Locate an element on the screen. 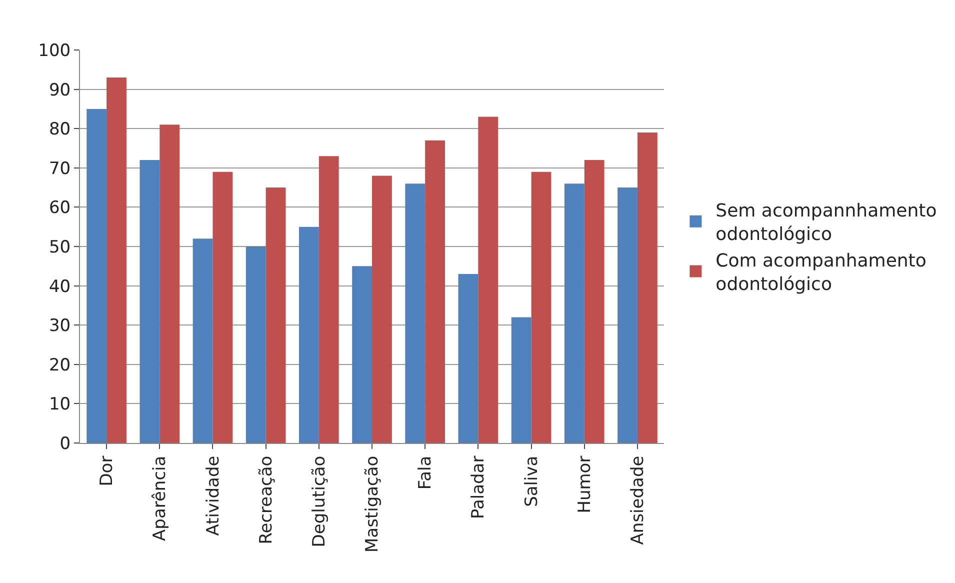  y-tick-label: 40 is located at coordinates (59, 286).